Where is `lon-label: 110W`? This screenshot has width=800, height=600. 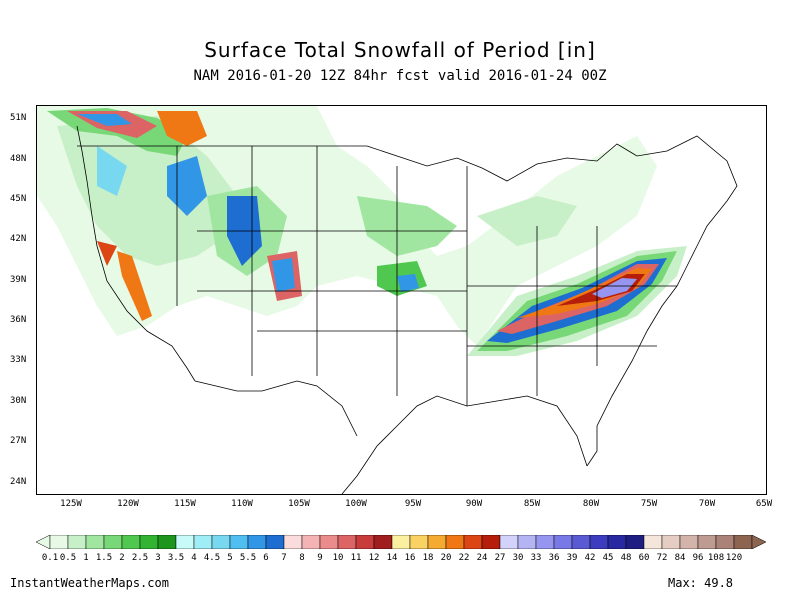
lon-label: 110W is located at coordinates (242, 504).